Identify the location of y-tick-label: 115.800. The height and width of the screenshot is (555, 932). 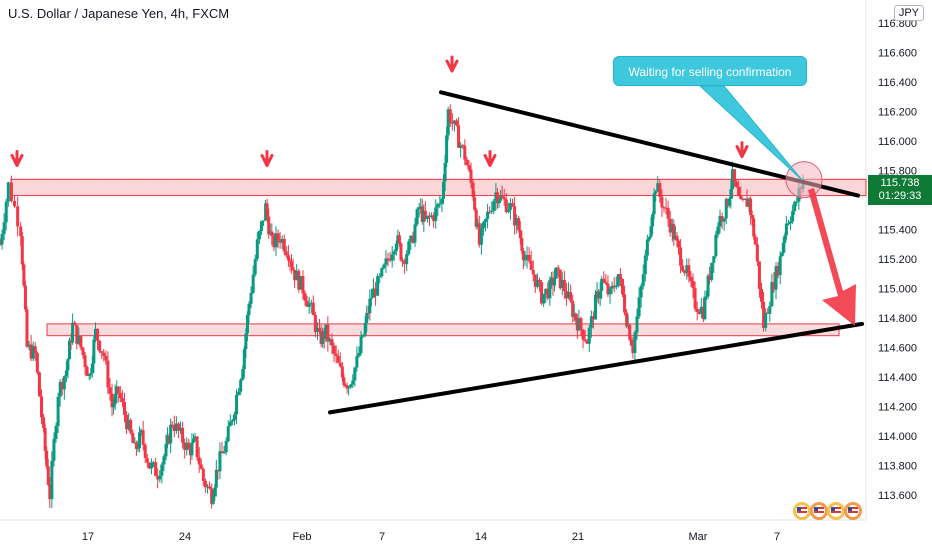
(897, 172).